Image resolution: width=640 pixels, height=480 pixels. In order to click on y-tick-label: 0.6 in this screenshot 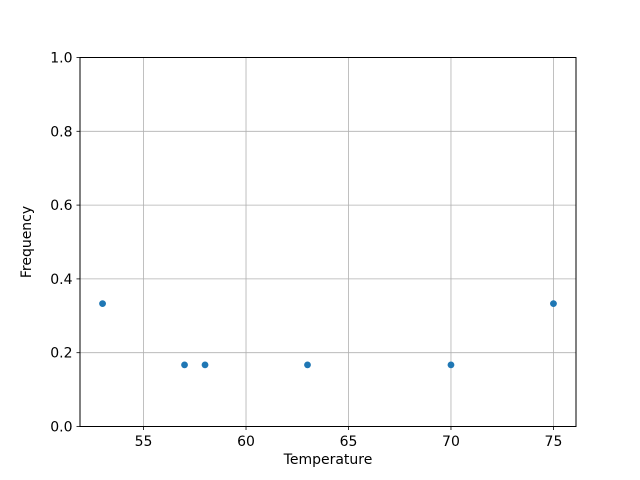, I will do `click(61, 206)`.